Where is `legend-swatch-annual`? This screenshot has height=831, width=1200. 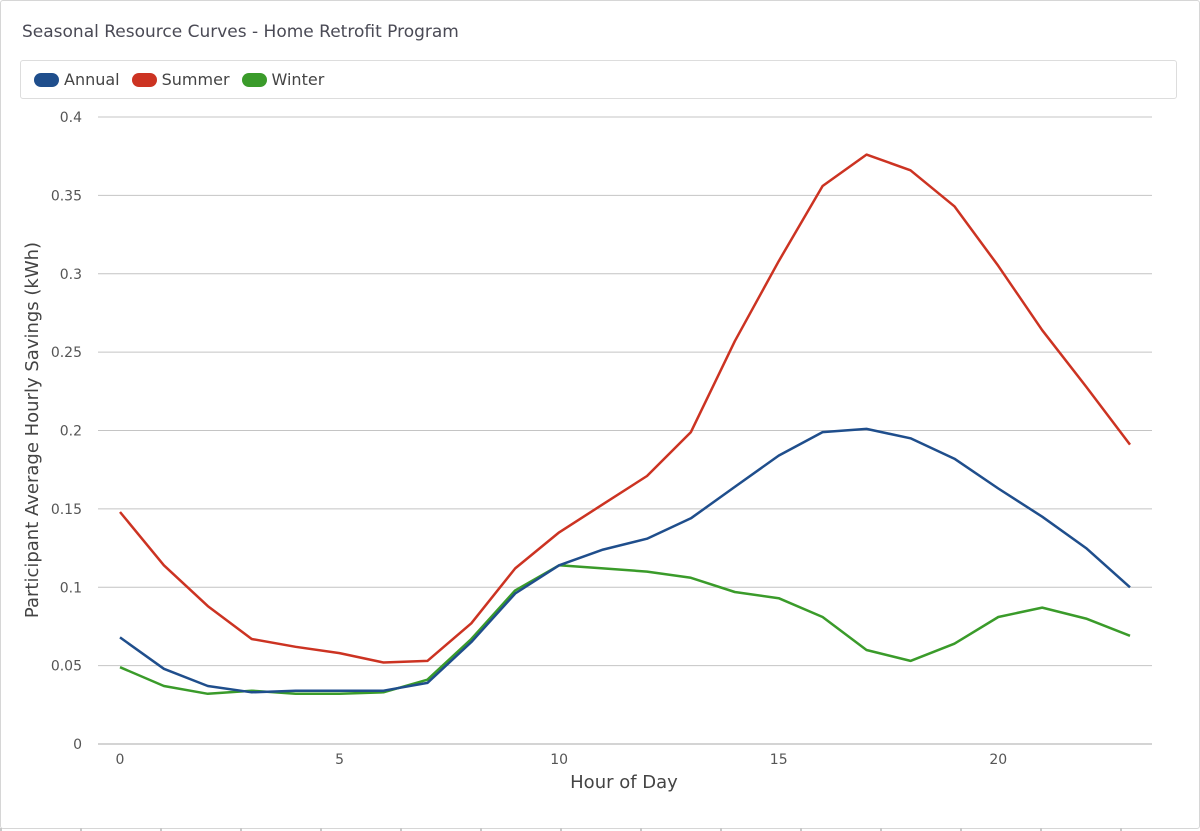
legend-swatch-annual is located at coordinates (46, 79).